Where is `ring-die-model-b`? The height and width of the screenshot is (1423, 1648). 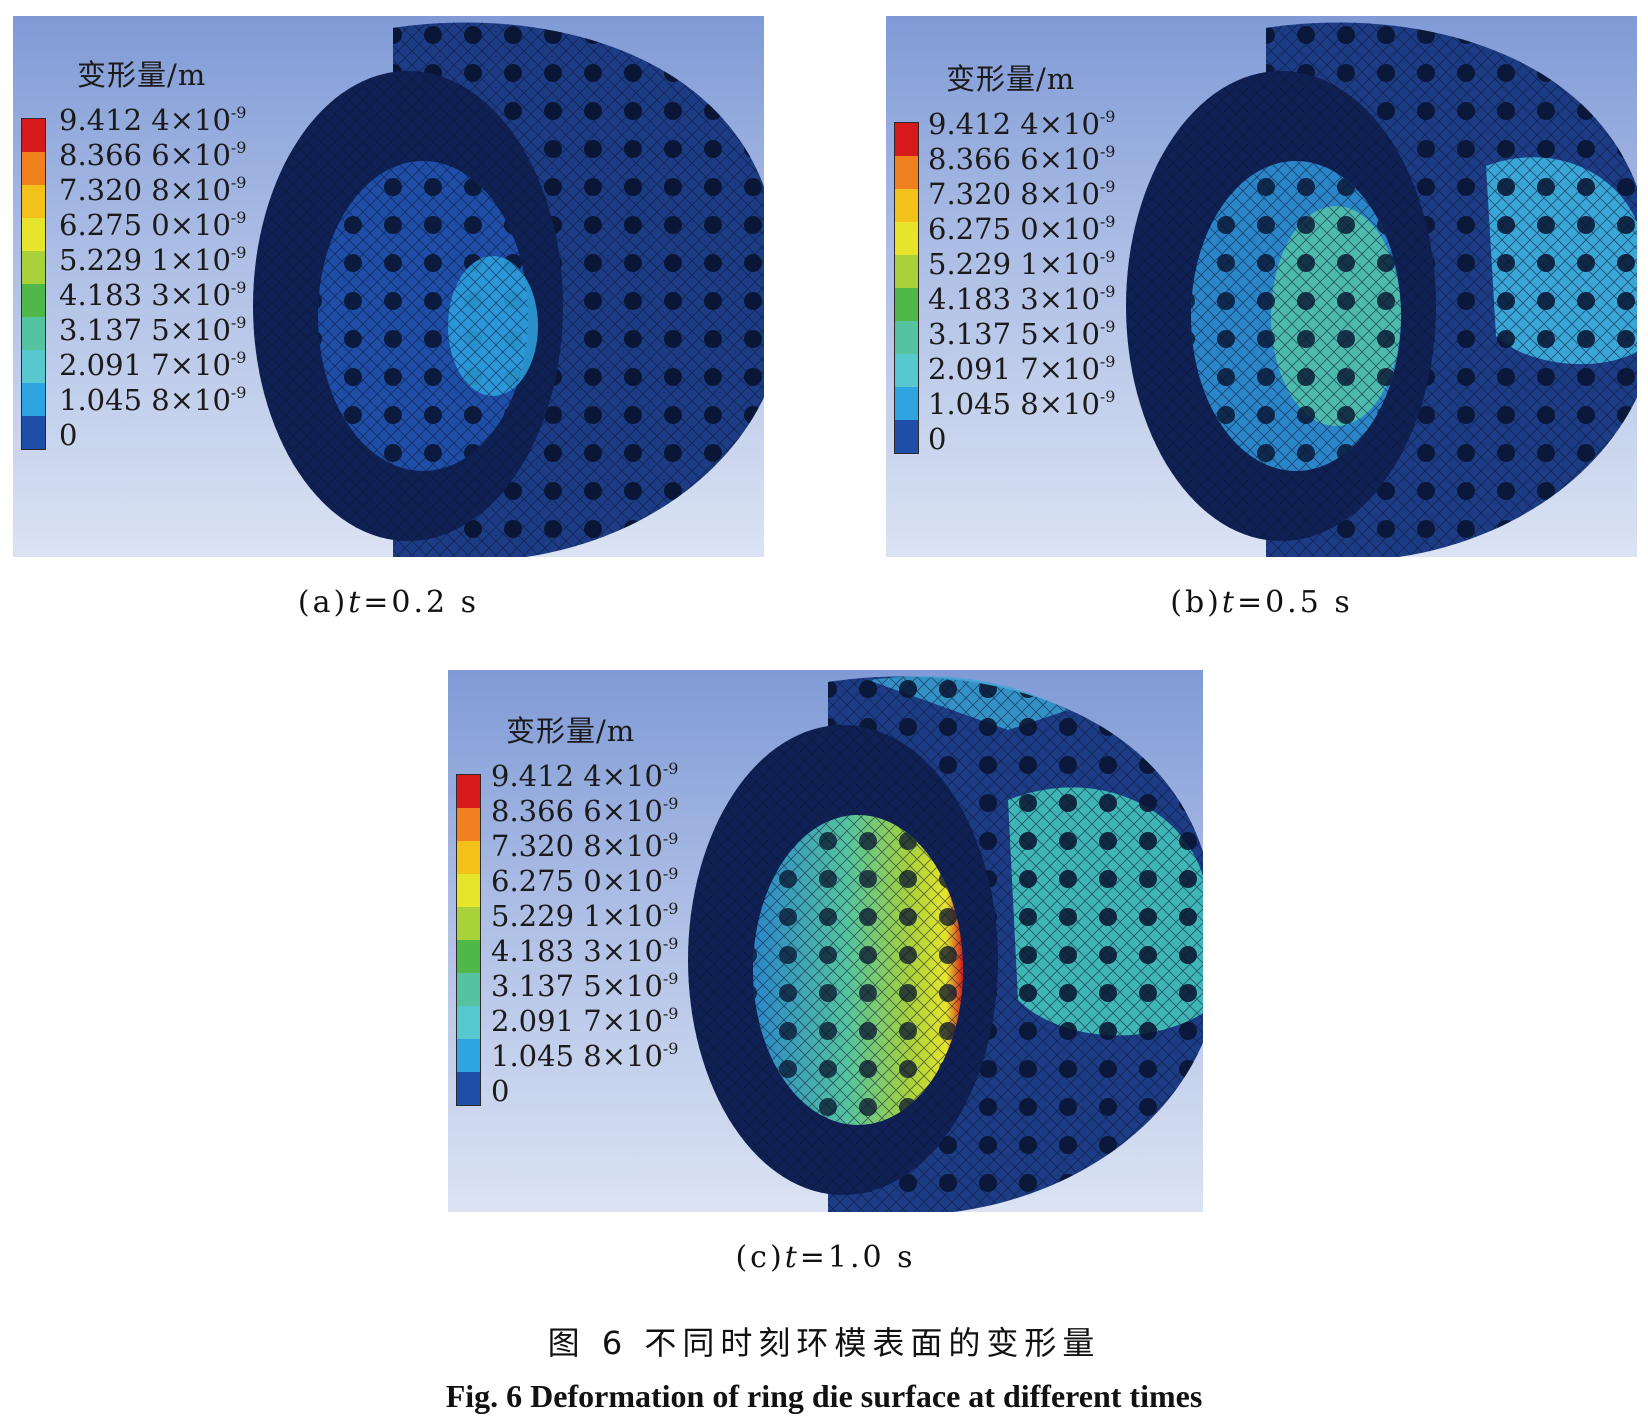 ring-die-model-b is located at coordinates (1381, 289).